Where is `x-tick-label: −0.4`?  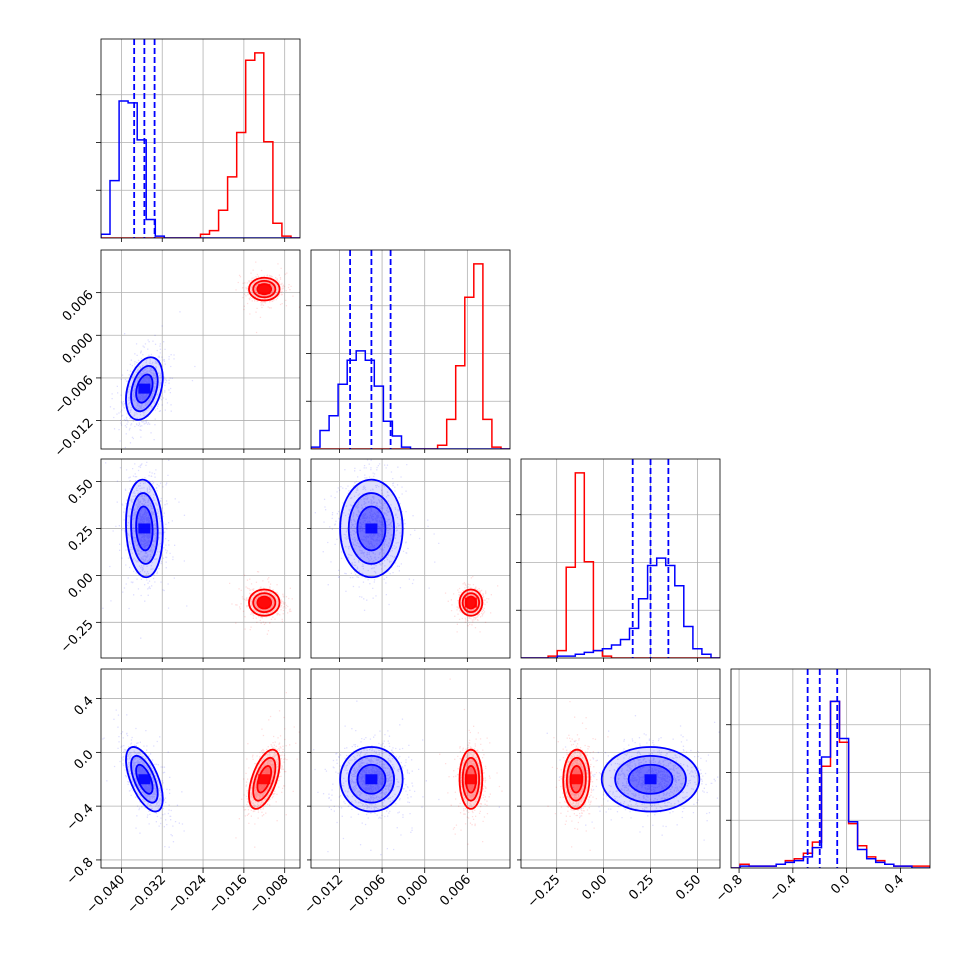 x-tick-label: −0.4 is located at coordinates (783, 888).